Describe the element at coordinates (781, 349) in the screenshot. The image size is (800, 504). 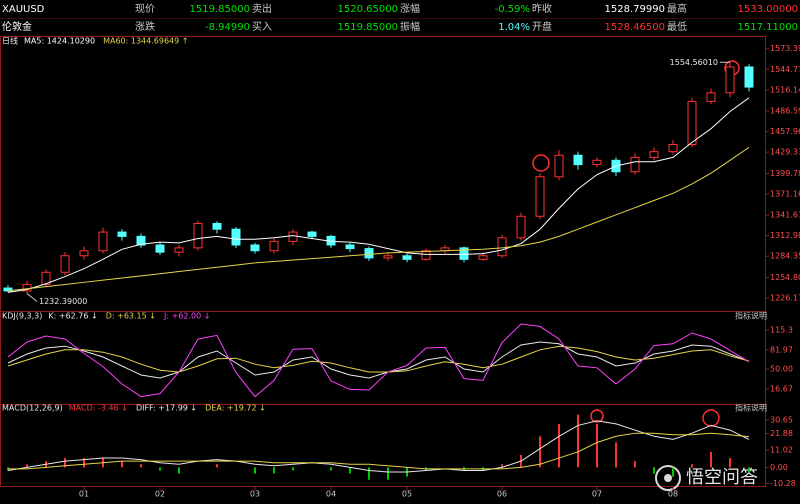
I see `y-tick-label: 81.97` at that location.